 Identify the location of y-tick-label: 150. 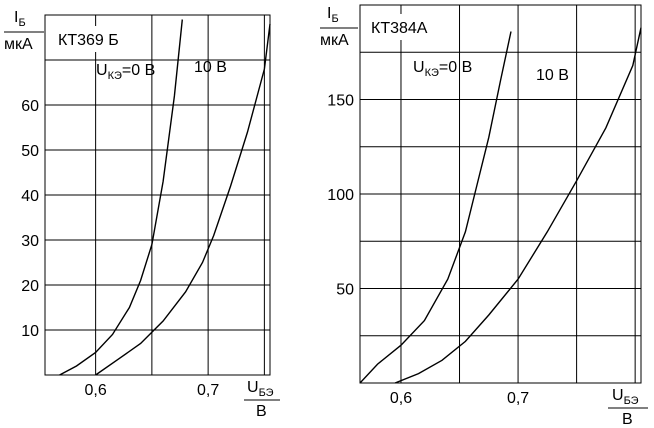
(340, 101).